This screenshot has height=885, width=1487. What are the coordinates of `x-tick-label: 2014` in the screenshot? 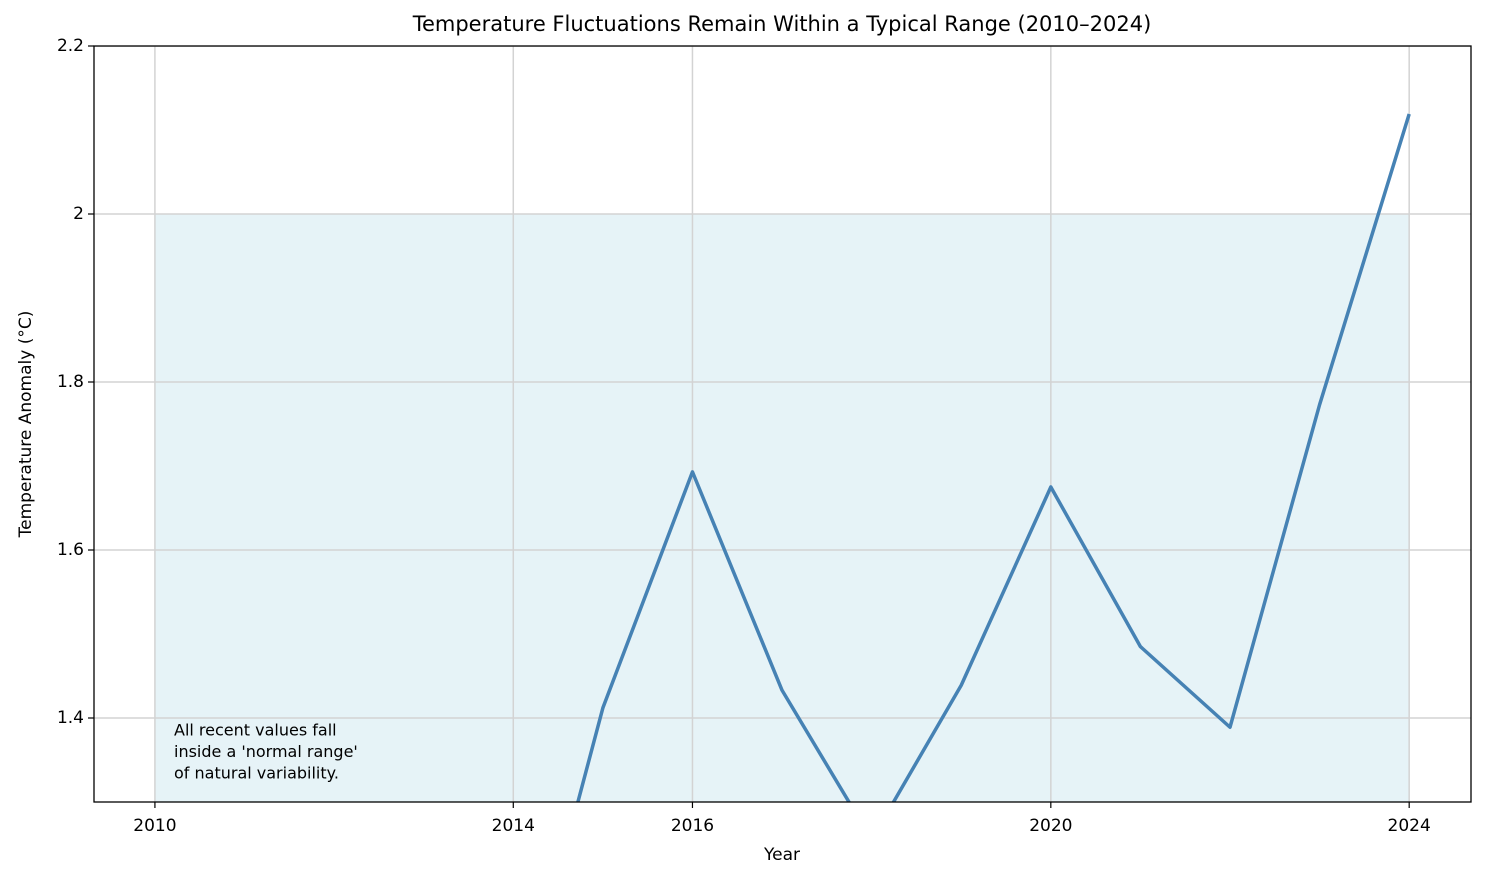 It's located at (513, 826).